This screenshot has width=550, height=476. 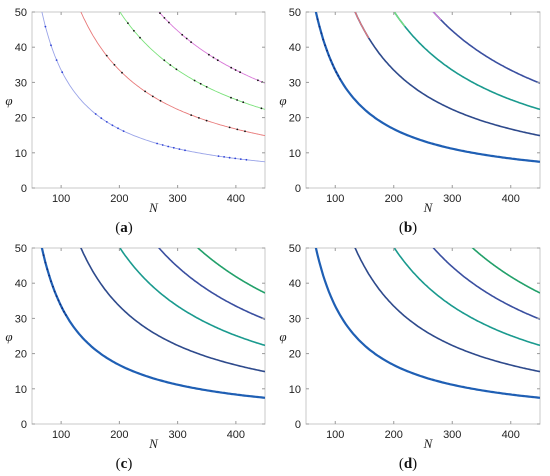 What do you see at coordinates (282, 100) in the screenshot?
I see `y-axis-label: φ` at bounding box center [282, 100].